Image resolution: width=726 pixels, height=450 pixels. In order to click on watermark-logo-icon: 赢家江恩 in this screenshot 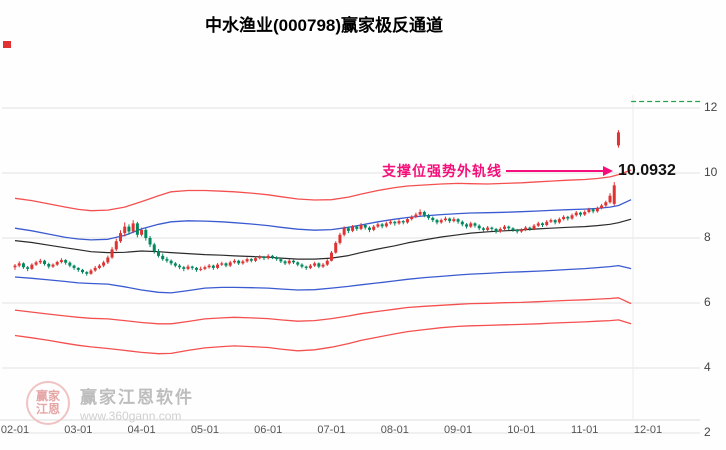, I will do `click(48, 403)`.